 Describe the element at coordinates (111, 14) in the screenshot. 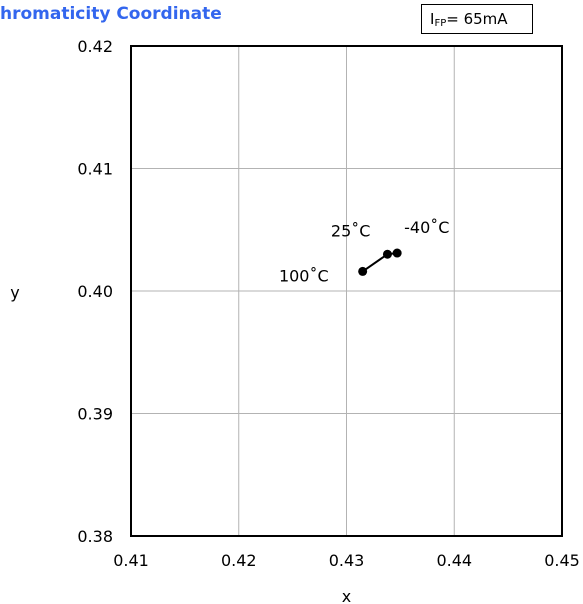

I see `chart-title: hromaticity Coordinate` at that location.